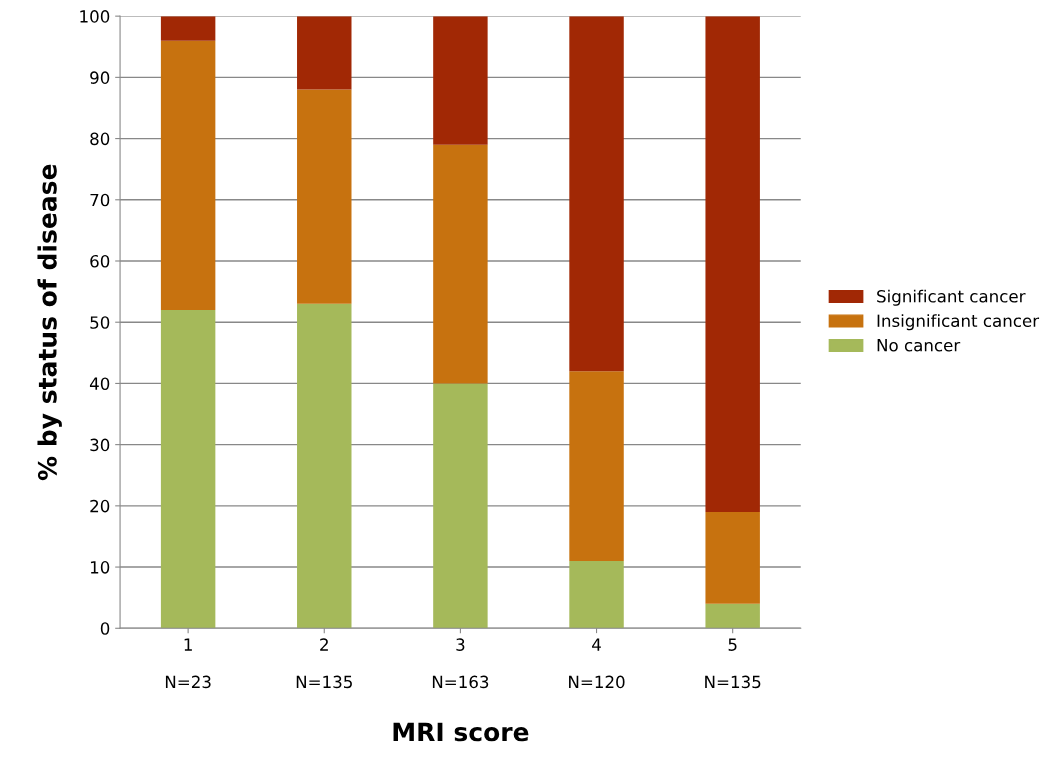 Image resolution: width=1044 pixels, height=769 pixels. I want to click on y-tick-label: 0, so click(105, 628).